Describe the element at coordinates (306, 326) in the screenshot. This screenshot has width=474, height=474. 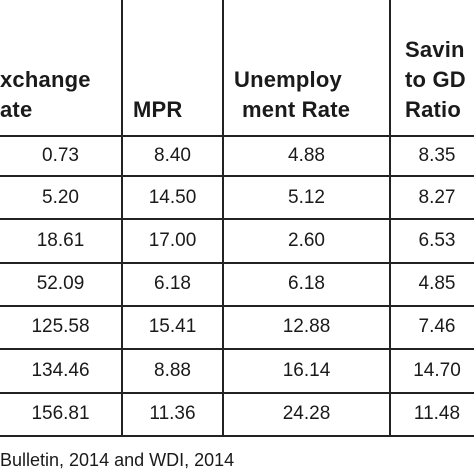
I see `table-cell: 12.88` at that location.